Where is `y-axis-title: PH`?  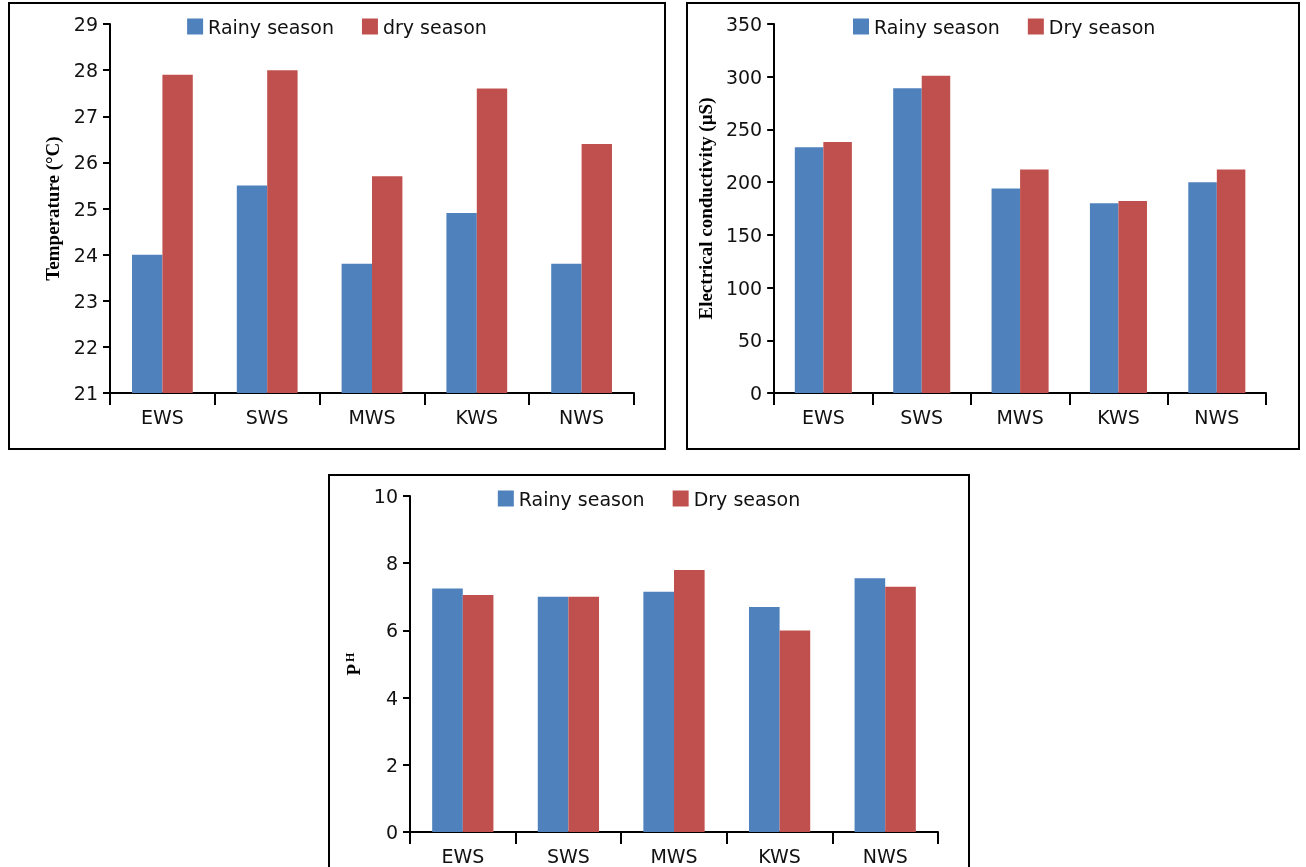 y-axis-title: PH is located at coordinates (353, 663).